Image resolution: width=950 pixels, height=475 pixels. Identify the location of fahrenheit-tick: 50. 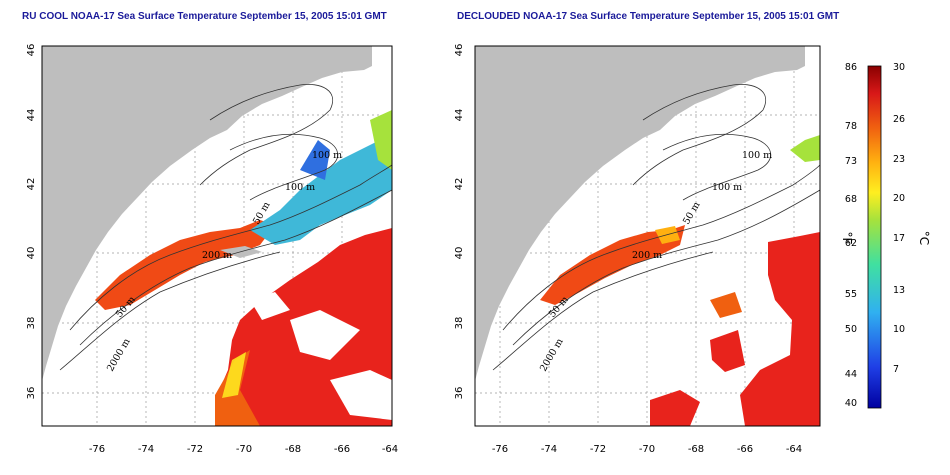
(851, 329).